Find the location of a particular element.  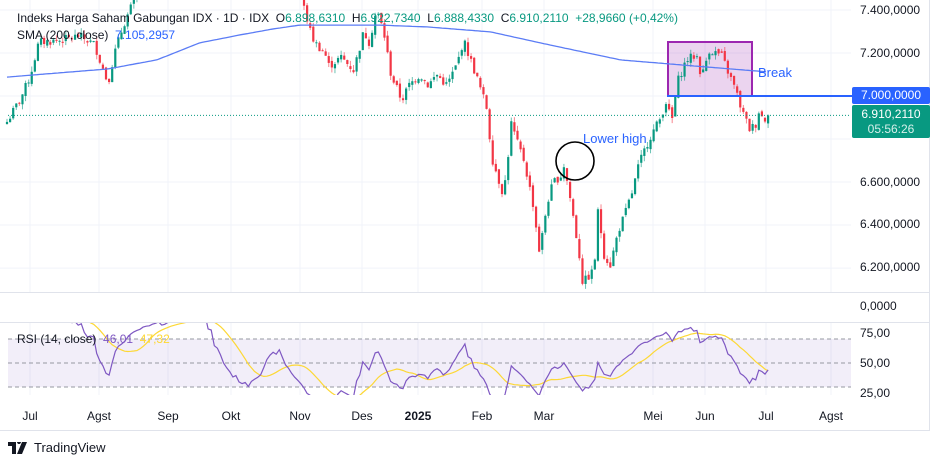

sma-label: SMA (200, close) is located at coordinates (63, 35).